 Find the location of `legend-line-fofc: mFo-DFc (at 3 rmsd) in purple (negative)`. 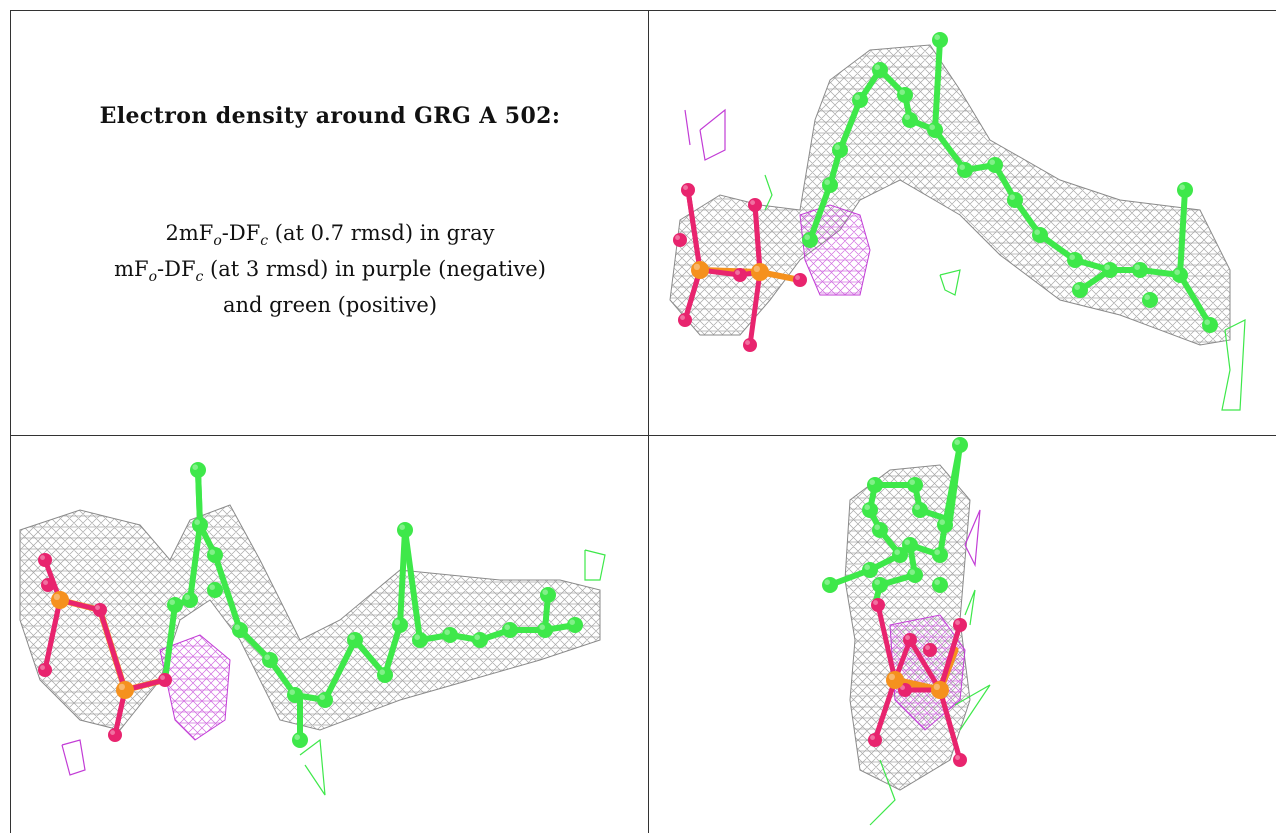

legend-line-fofc: mFo-DFc (at 3 rmsd) in purple (negative) is located at coordinates (329, 269).